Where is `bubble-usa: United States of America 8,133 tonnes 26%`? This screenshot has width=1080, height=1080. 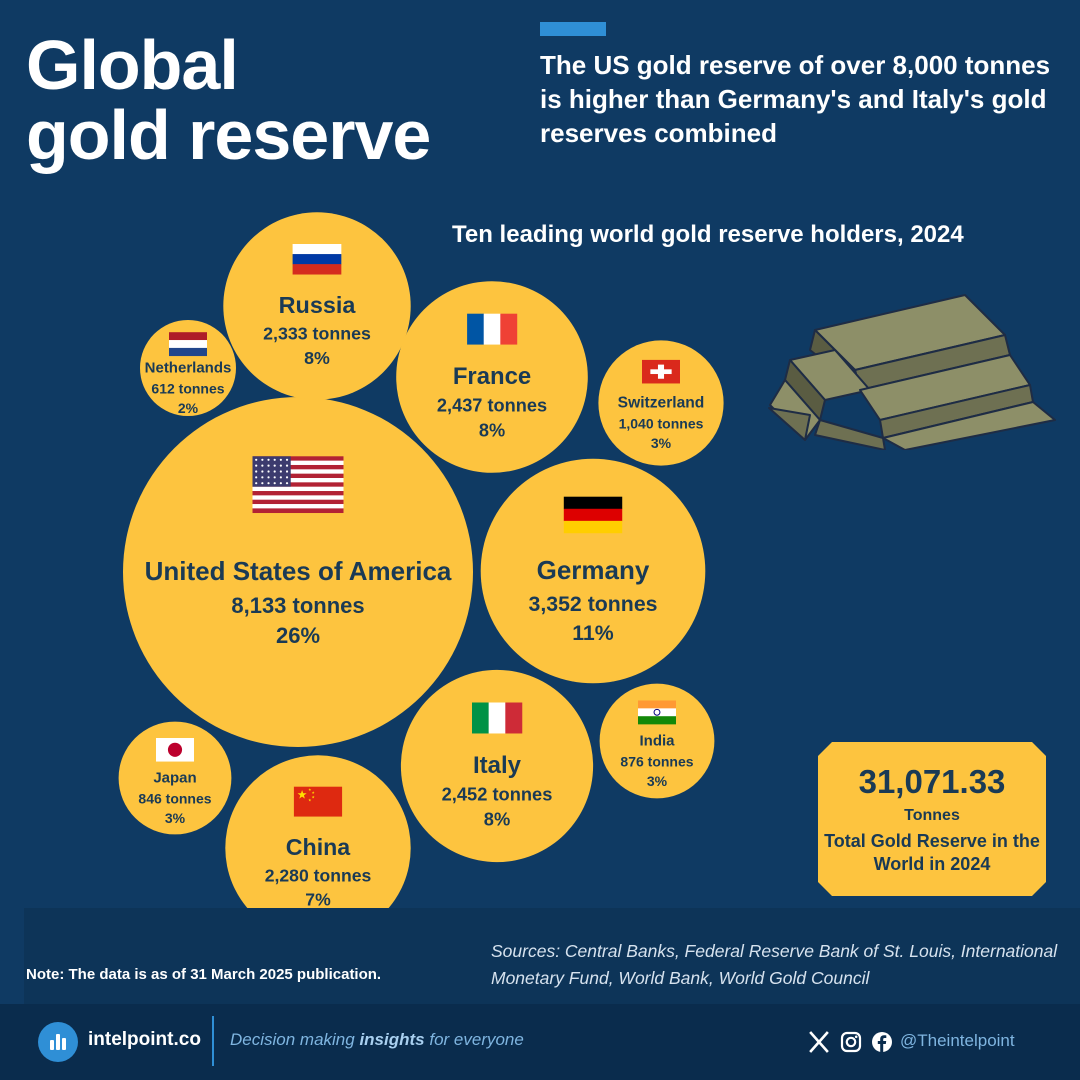 bubble-usa: United States of America 8,133 tonnes 26% is located at coordinates (298, 572).